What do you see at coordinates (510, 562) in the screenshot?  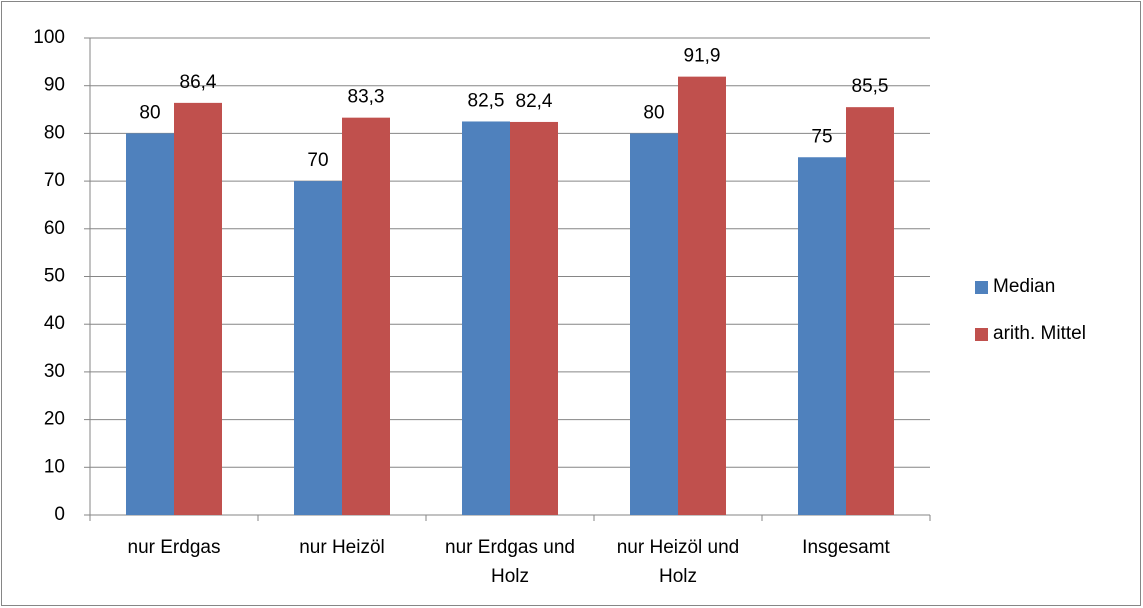 I see `x-tick-label: nur Erdgas und Holz` at bounding box center [510, 562].